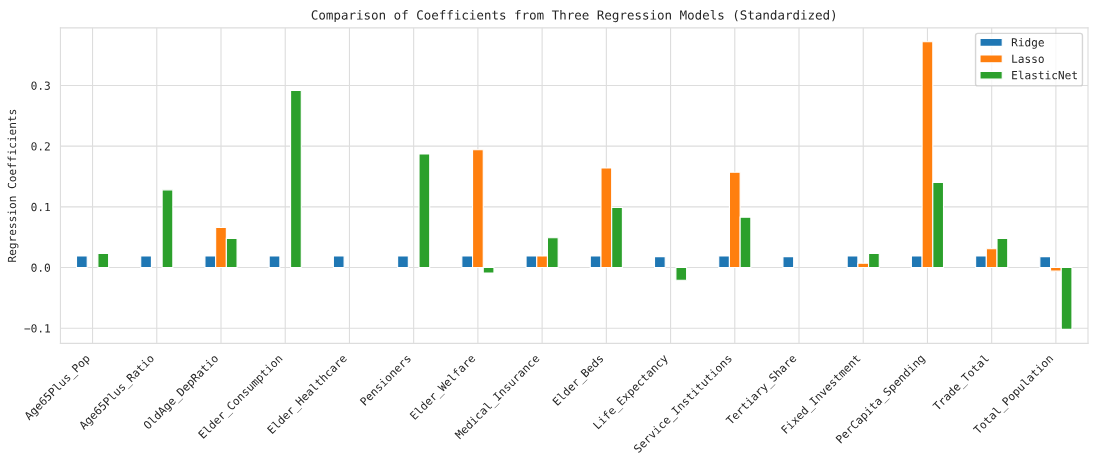 The height and width of the screenshot is (464, 1099). Describe the element at coordinates (40, 207) in the screenshot. I see `y-tick-label: 0.1` at that location.